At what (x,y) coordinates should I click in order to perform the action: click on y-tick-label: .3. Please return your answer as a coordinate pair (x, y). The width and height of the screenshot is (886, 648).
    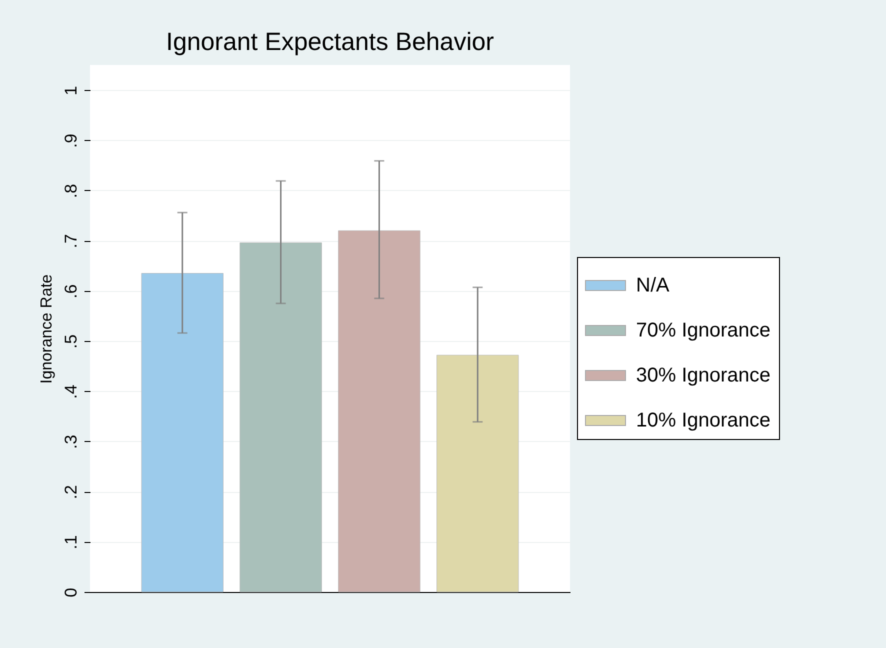
    Looking at the image, I should click on (71, 442).